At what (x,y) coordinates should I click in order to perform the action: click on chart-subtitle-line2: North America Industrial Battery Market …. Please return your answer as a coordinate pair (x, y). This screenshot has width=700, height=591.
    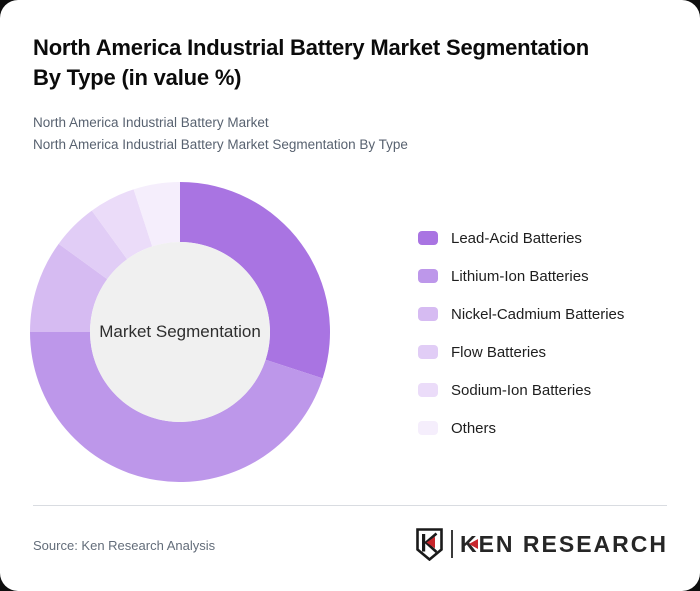
    Looking at the image, I should click on (220, 144).